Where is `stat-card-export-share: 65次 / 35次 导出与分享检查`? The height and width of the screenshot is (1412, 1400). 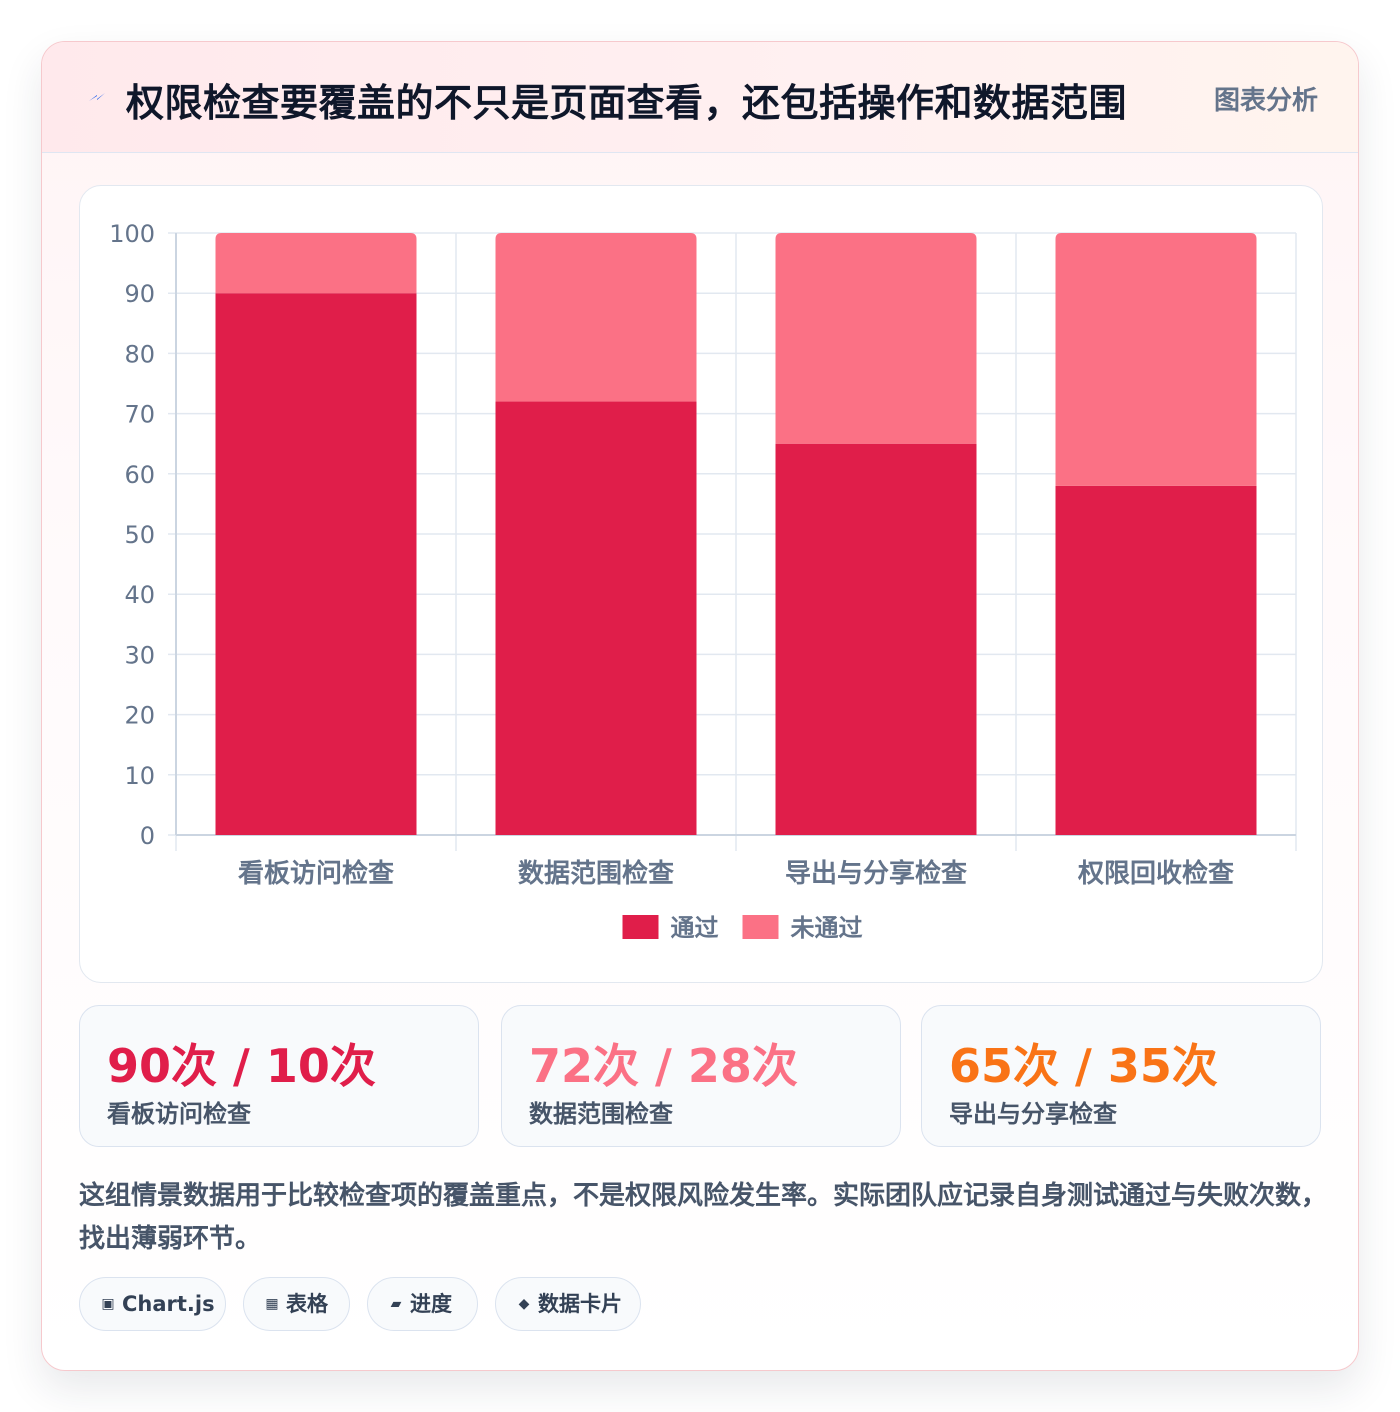
stat-card-export-share: 65次 / 35次 导出与分享检查 is located at coordinates (1121, 1076).